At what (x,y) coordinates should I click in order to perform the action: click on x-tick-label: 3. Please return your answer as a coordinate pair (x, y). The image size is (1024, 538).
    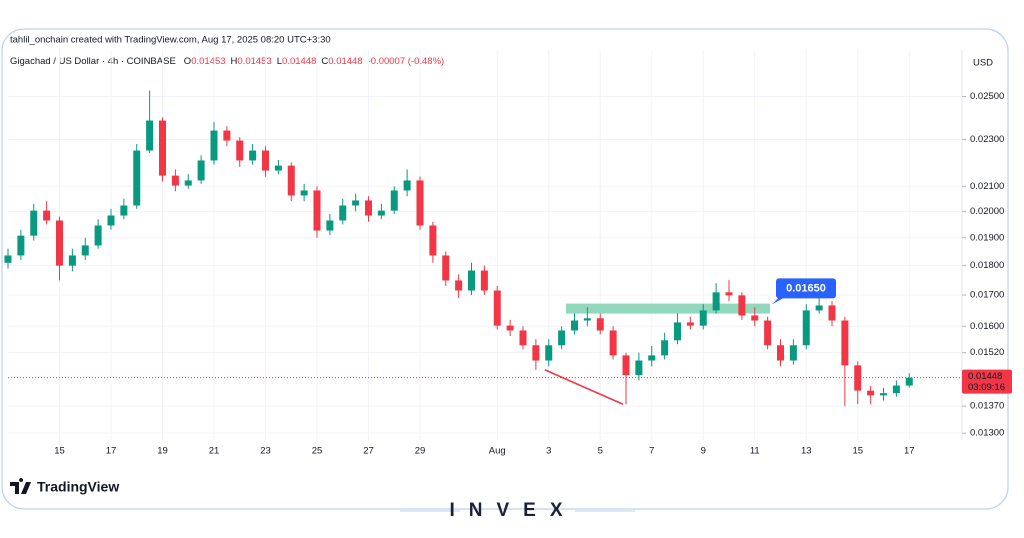
    Looking at the image, I should click on (548, 451).